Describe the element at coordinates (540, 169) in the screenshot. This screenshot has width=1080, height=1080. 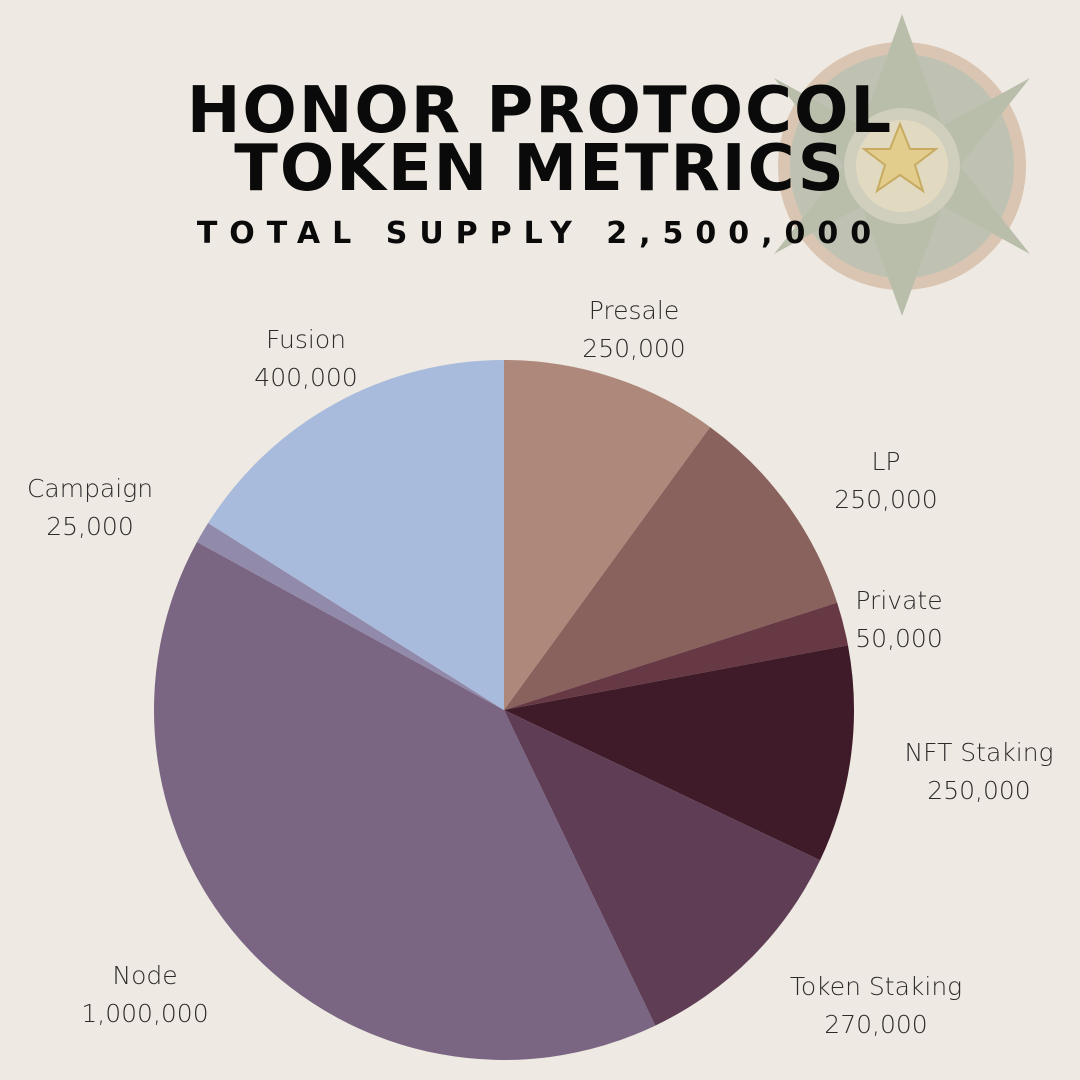
I see `page-title-line-2: TOKEN METRICS` at that location.